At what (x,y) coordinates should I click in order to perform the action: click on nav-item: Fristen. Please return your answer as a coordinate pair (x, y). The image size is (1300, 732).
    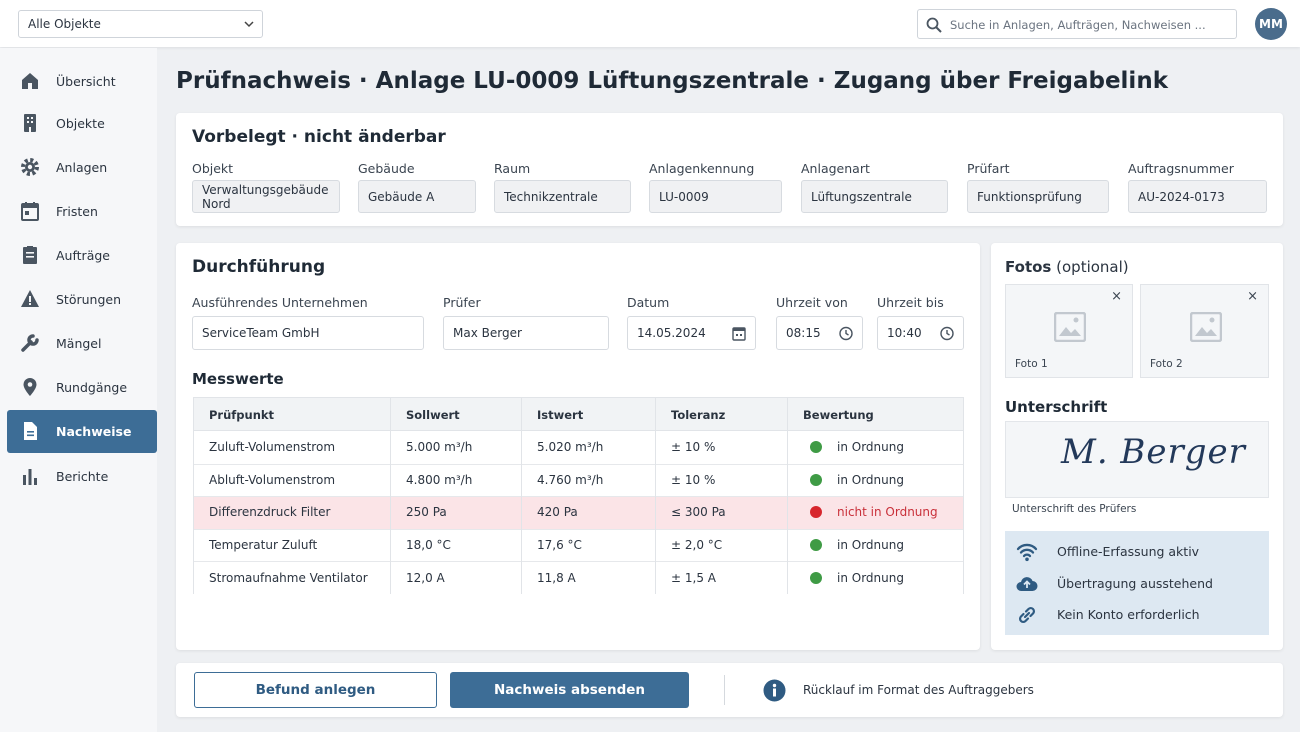
    Looking at the image, I should click on (82, 211).